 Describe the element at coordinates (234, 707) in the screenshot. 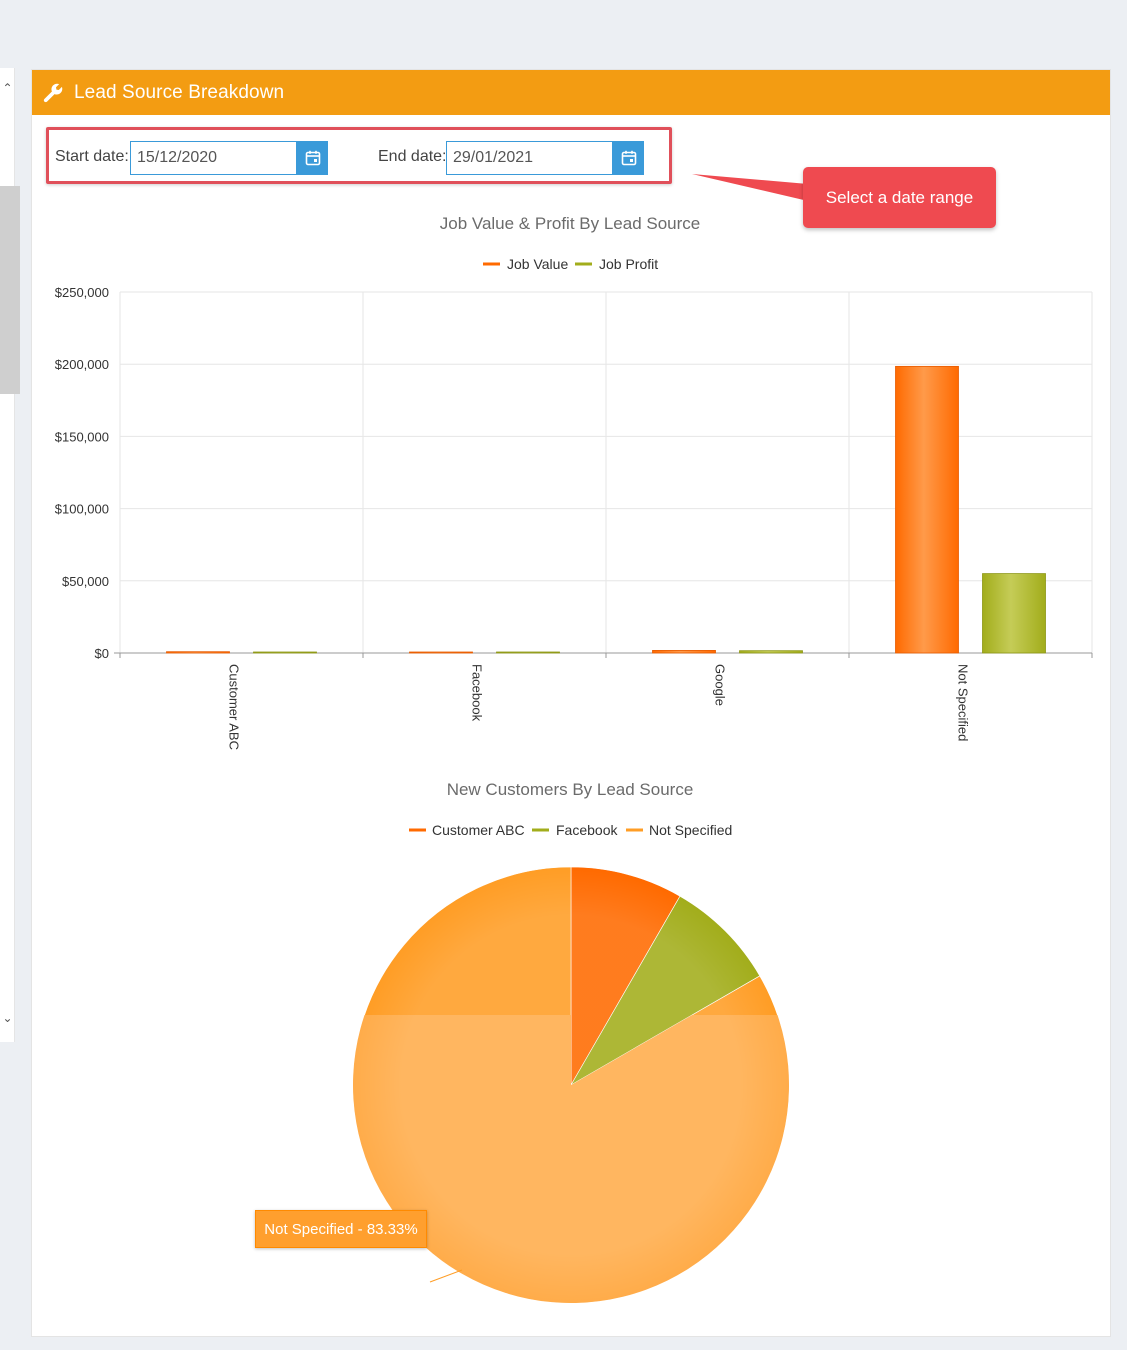

I see `x-tick-label: Customer ABC` at that location.